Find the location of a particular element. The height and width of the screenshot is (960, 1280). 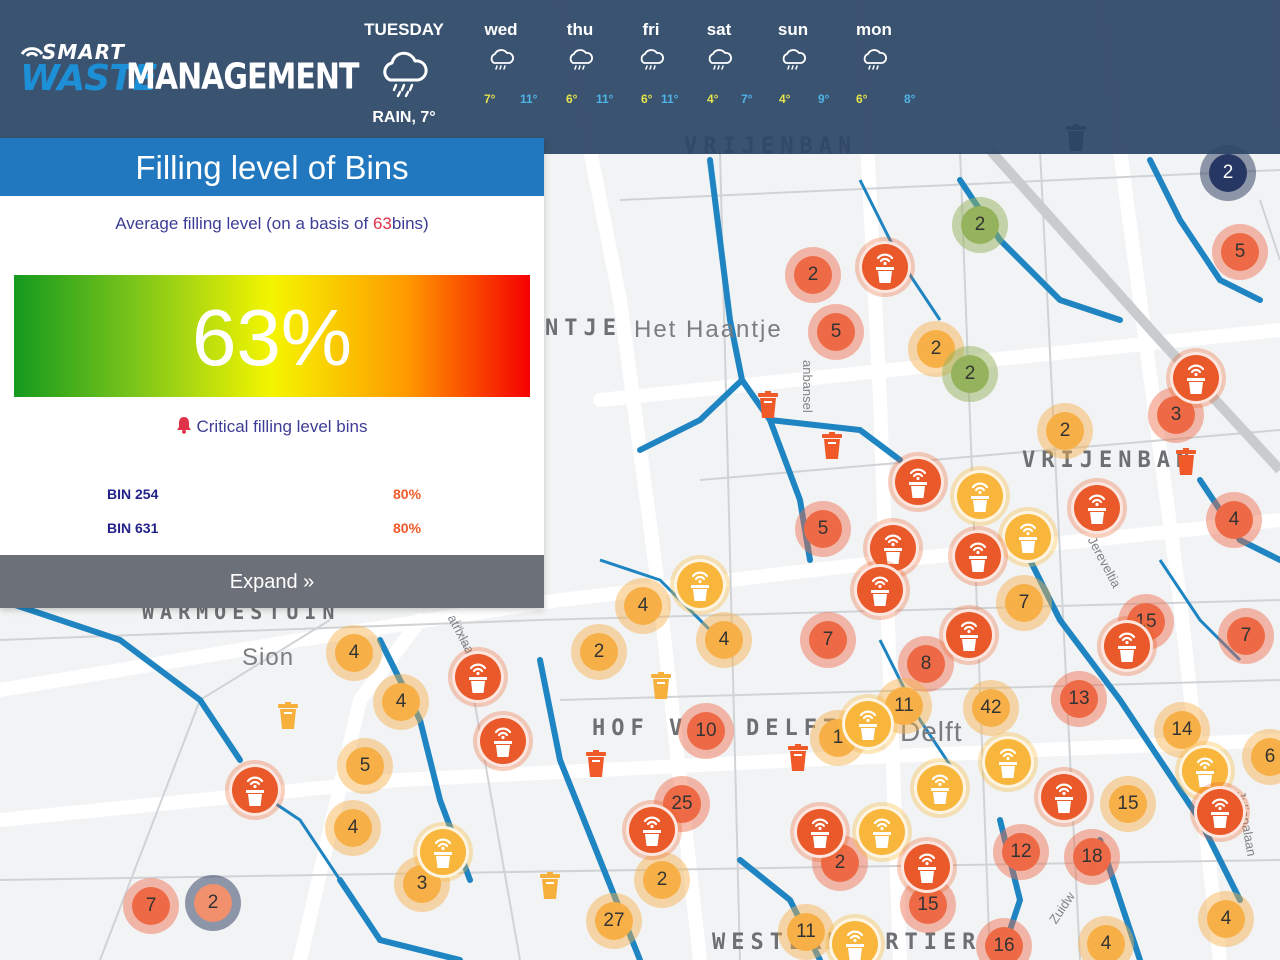

bin-cluster: 10 is located at coordinates (706, 731).